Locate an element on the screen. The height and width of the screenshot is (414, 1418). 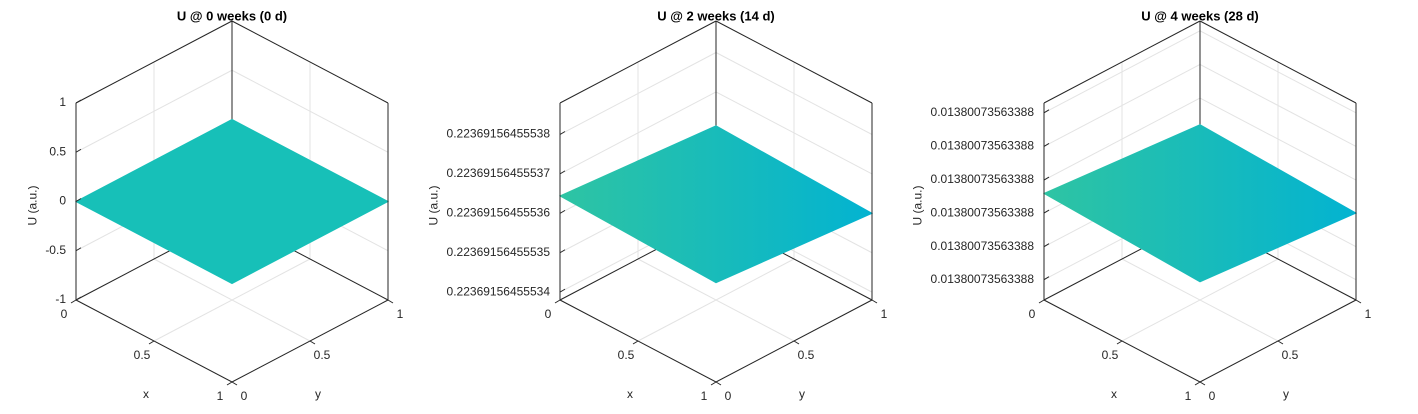
z-tick-label: 0.22369156455536 is located at coordinates (499, 213).